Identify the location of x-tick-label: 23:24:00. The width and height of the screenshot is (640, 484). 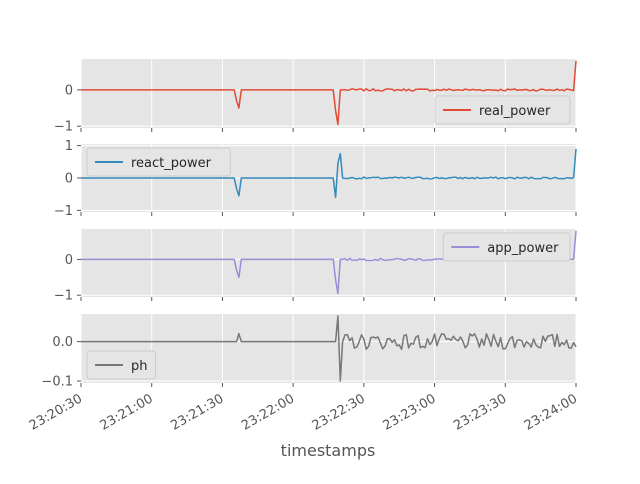
(551, 412).